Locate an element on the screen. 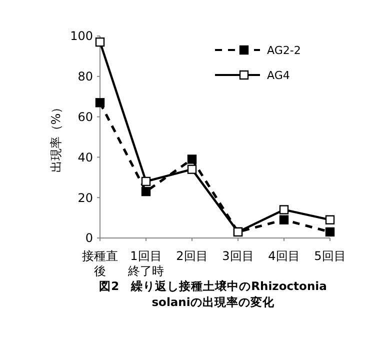 Image resolution: width=390 pixels, height=344 pixels. y-tick-label: 100 is located at coordinates (81, 36).